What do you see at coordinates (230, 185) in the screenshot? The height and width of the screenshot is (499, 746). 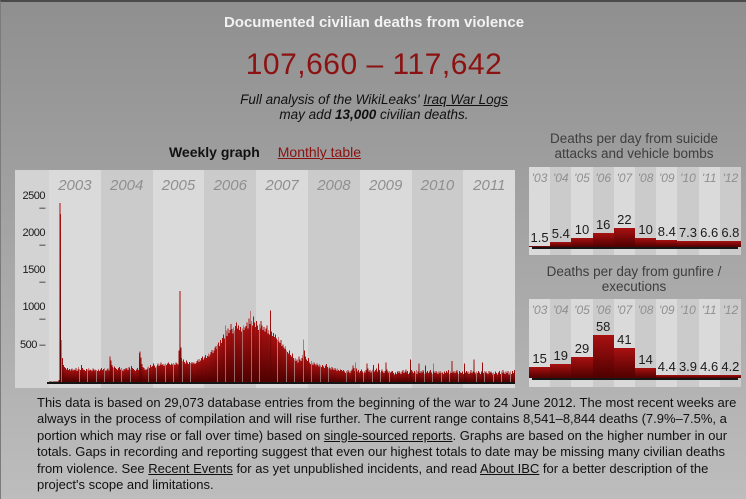 I see `year-label: 2006` at bounding box center [230, 185].